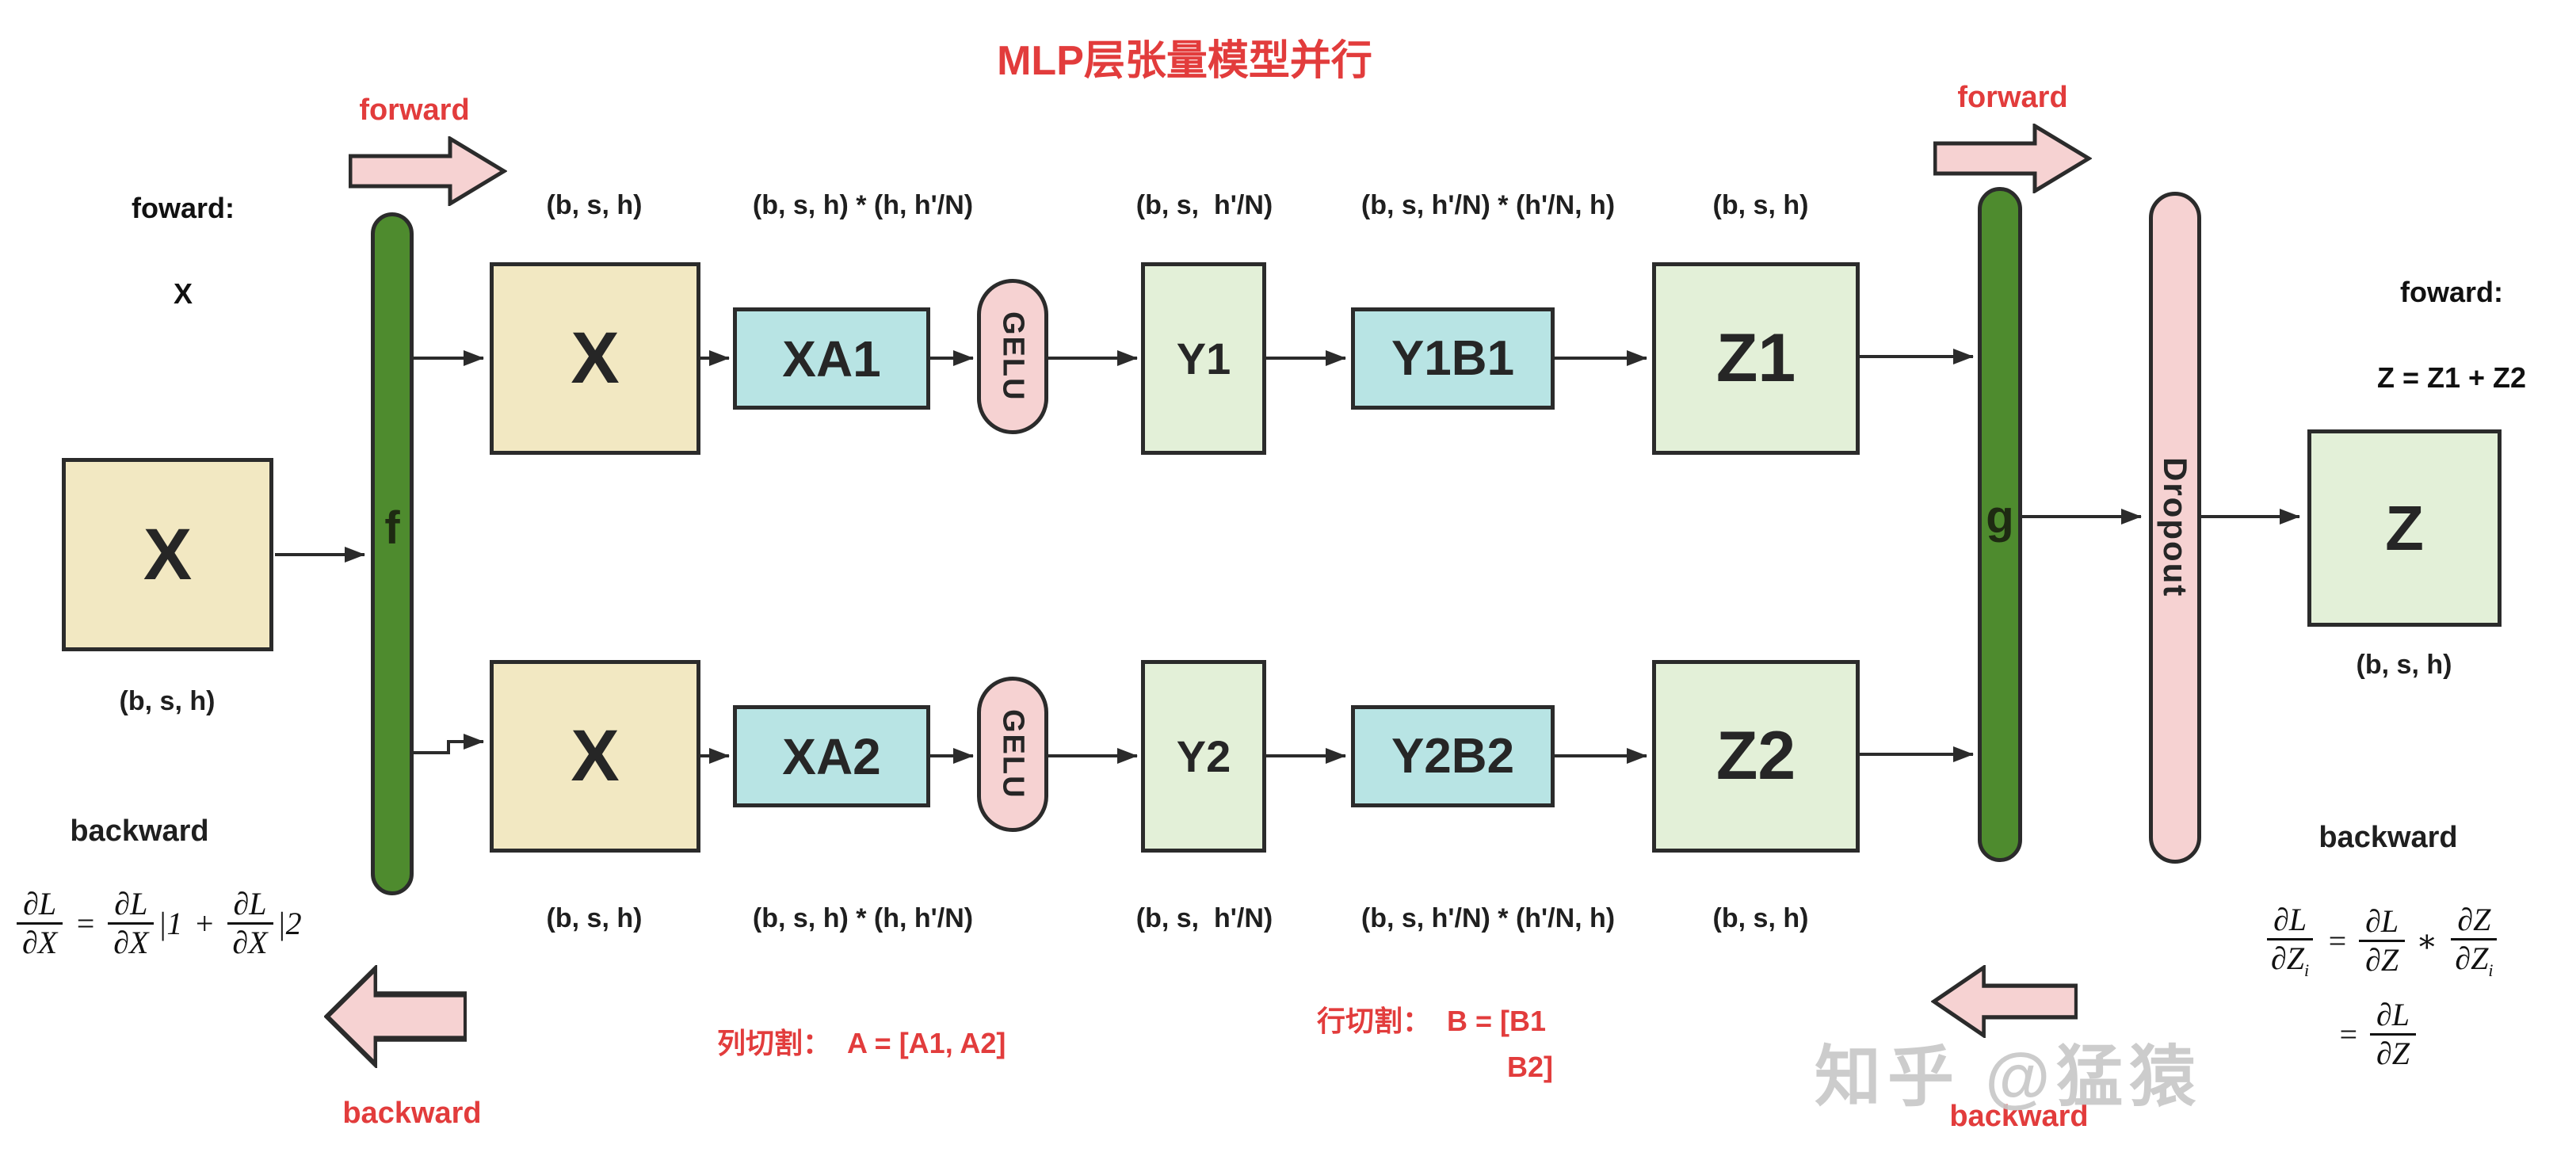 This screenshot has height=1156, width=2576. I want to click on column-split-note: 列切割： A = [A1, A2], so click(861, 1043).